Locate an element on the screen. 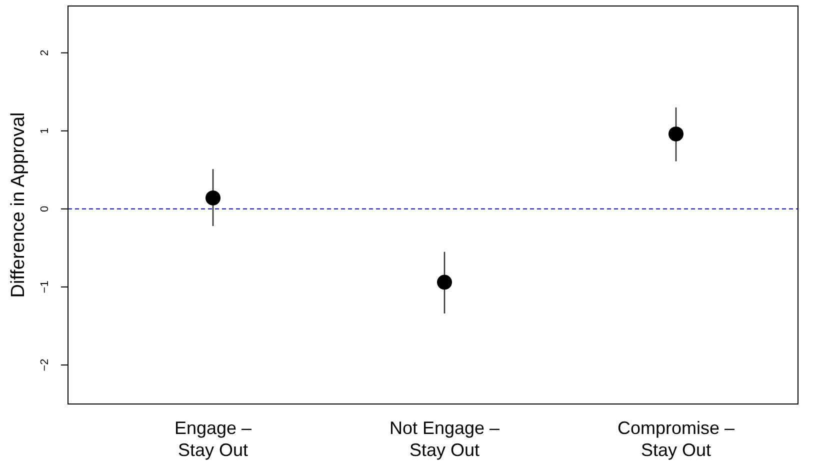 The height and width of the screenshot is (466, 815). y-tick-label: 1 is located at coordinates (45, 131).